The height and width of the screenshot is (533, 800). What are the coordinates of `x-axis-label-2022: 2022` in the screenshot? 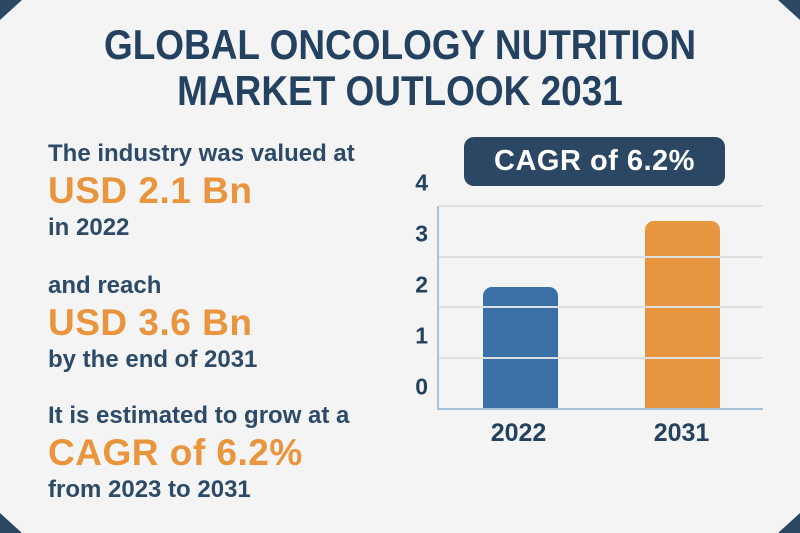 It's located at (518, 433).